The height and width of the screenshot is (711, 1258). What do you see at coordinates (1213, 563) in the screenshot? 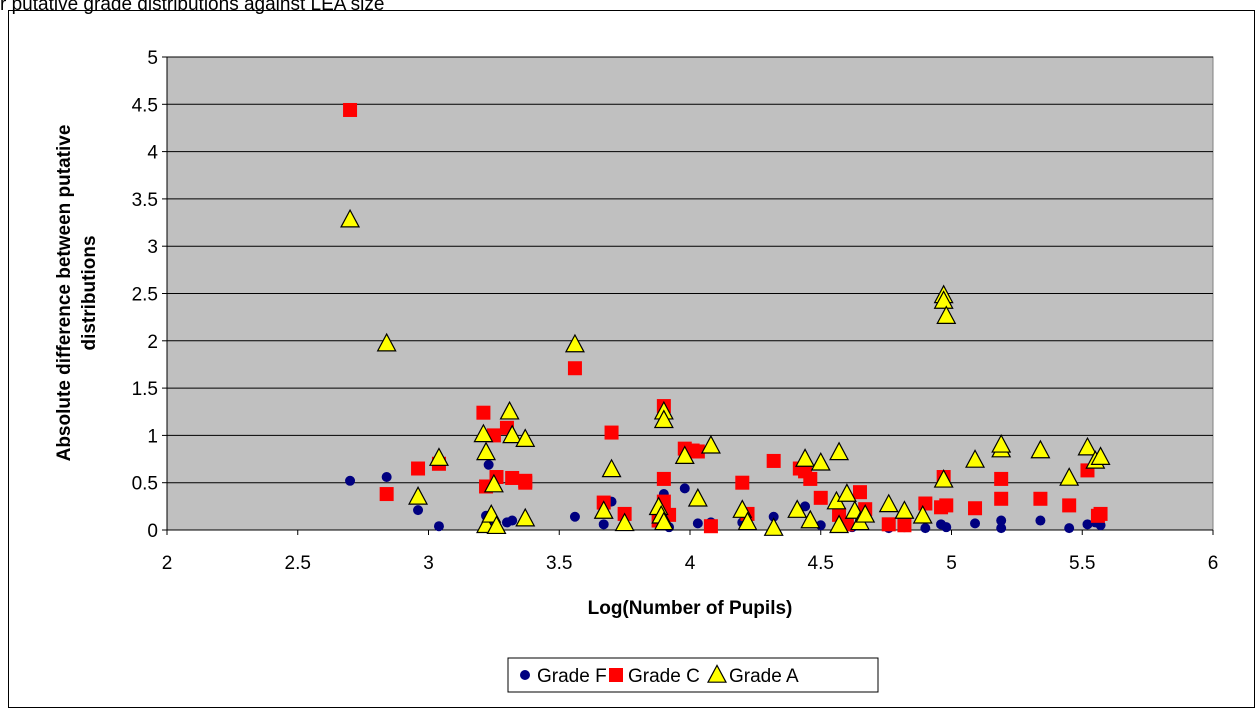
I see `x-tick-label: 6` at bounding box center [1213, 563].